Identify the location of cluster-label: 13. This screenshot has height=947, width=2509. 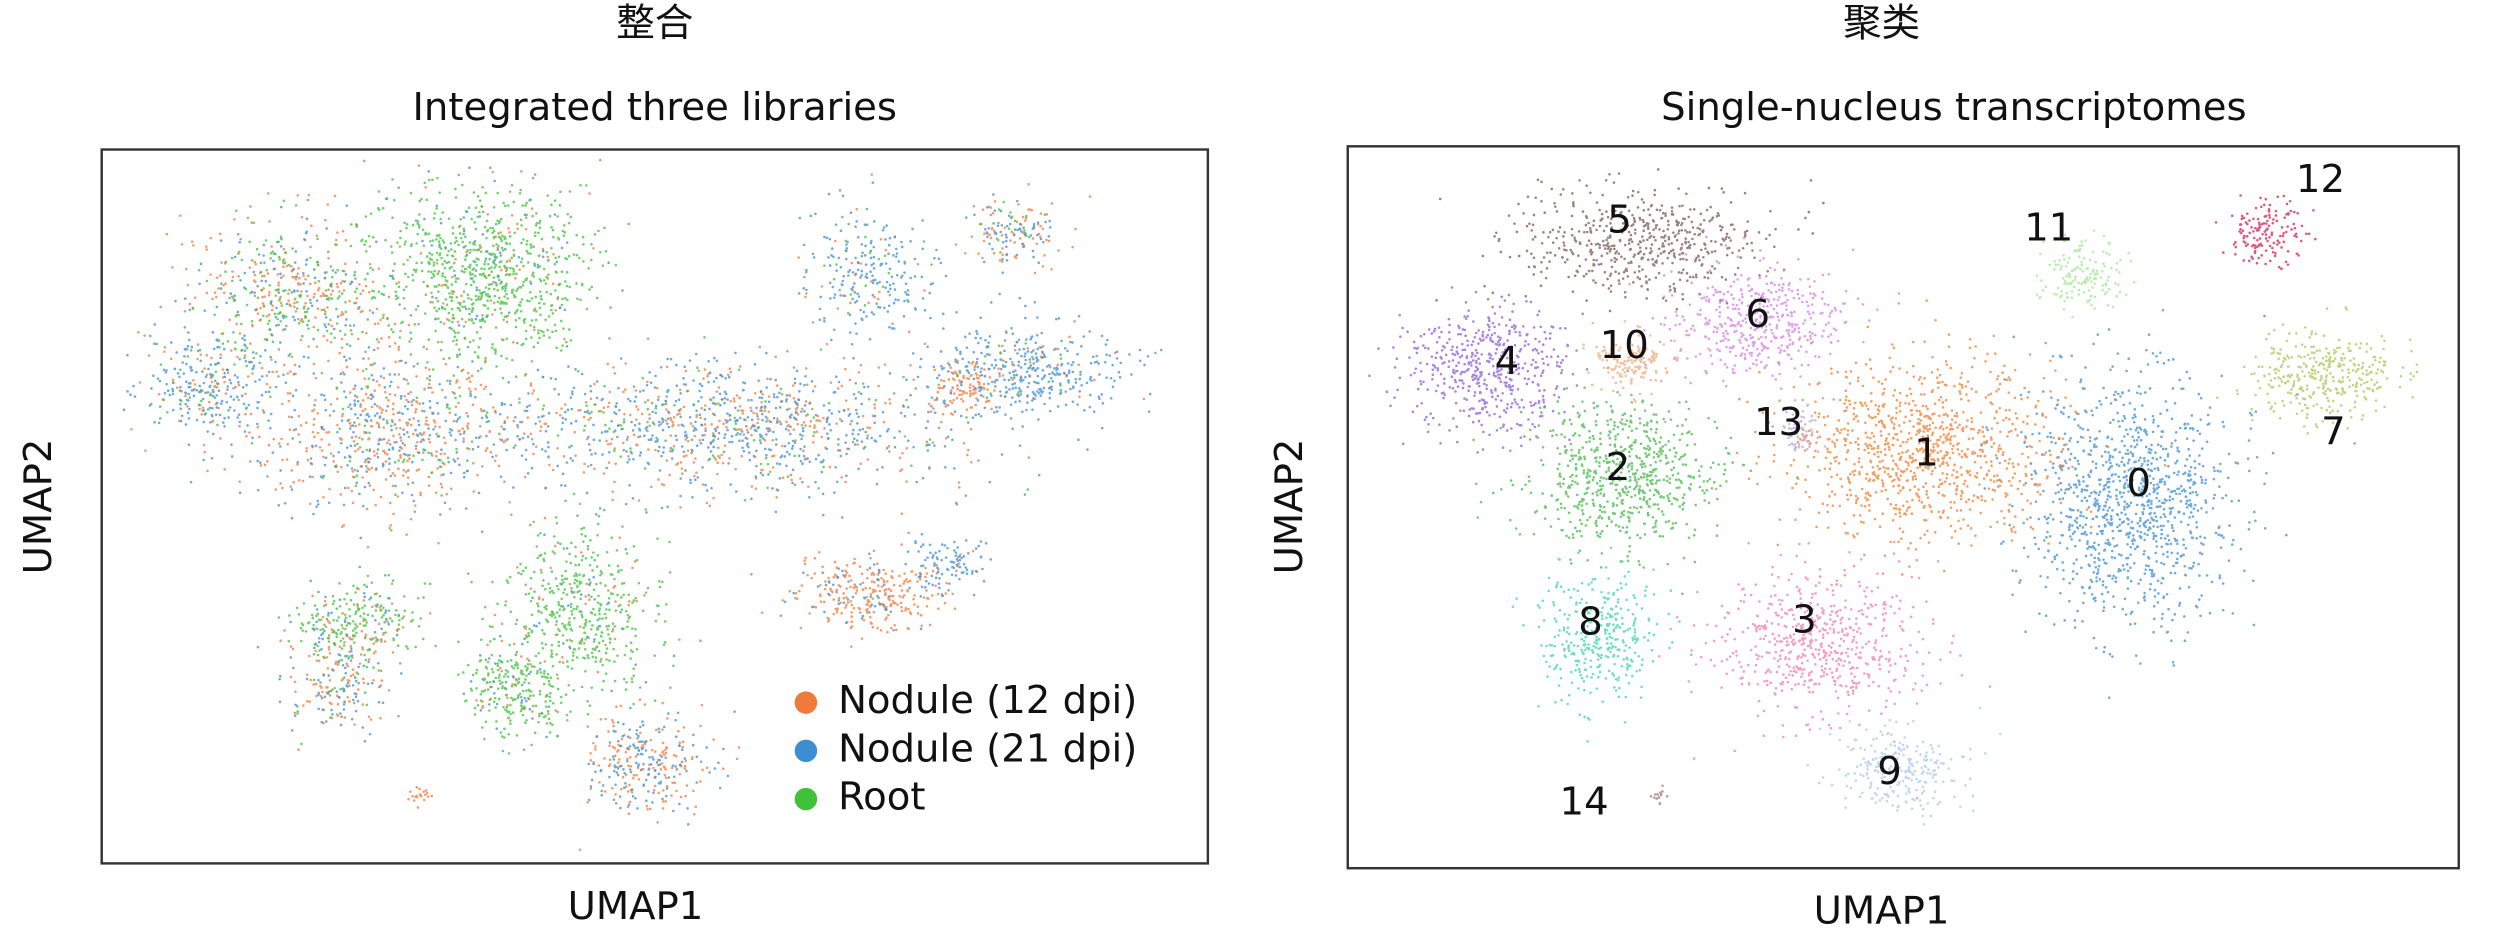
(1778, 422).